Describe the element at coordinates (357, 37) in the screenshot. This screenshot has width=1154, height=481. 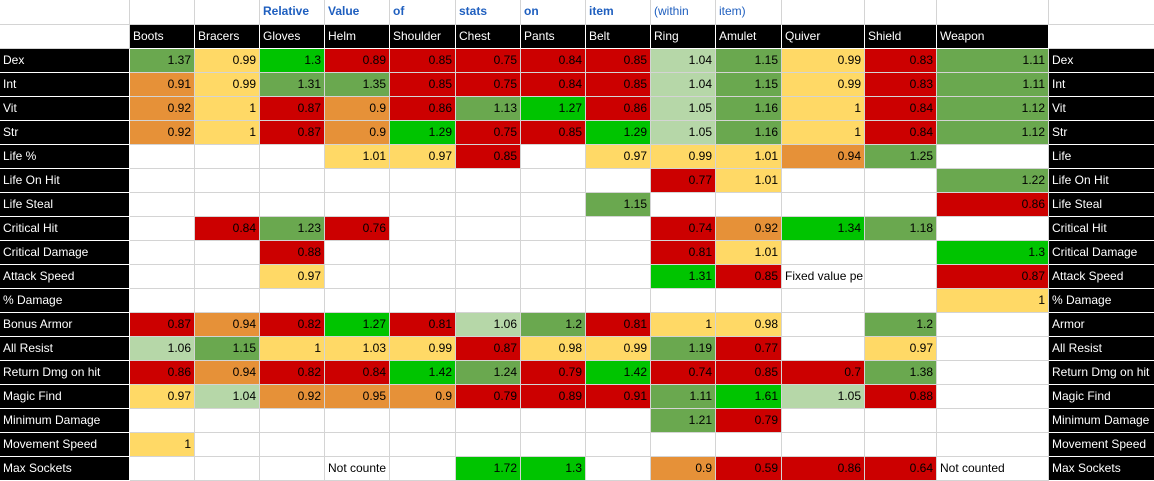
I see `slot-header-helm: Helm` at that location.